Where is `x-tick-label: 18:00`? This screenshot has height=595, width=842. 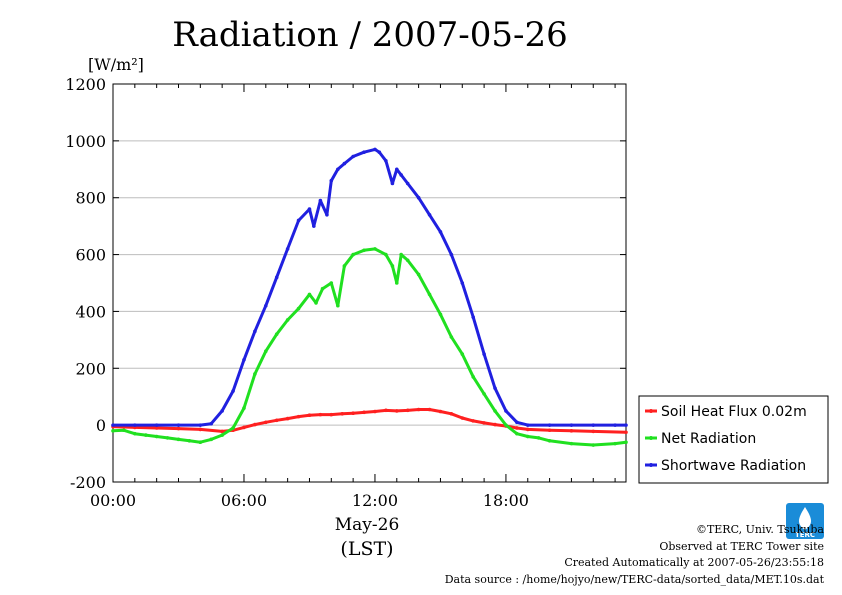 x-tick-label: 18:00 is located at coordinates (506, 500).